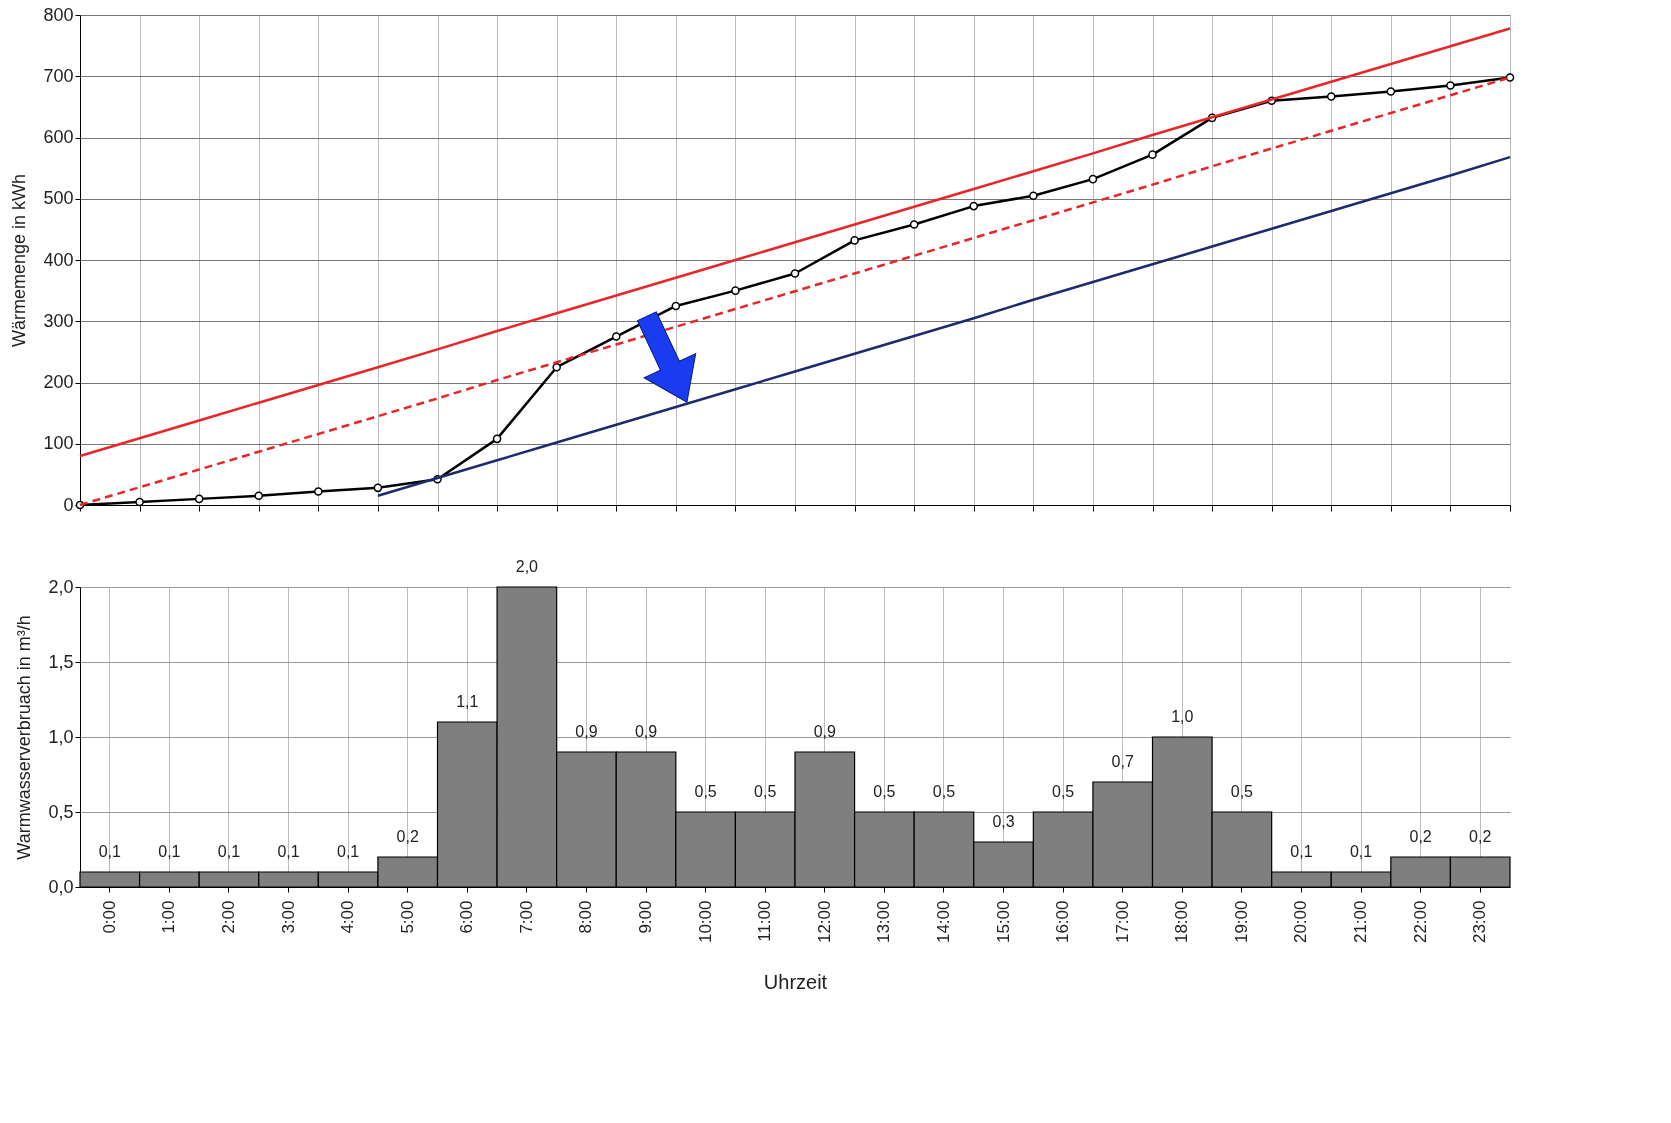  Describe the element at coordinates (61, 886) in the screenshot. I see `y-tick-label: 0,0` at that location.